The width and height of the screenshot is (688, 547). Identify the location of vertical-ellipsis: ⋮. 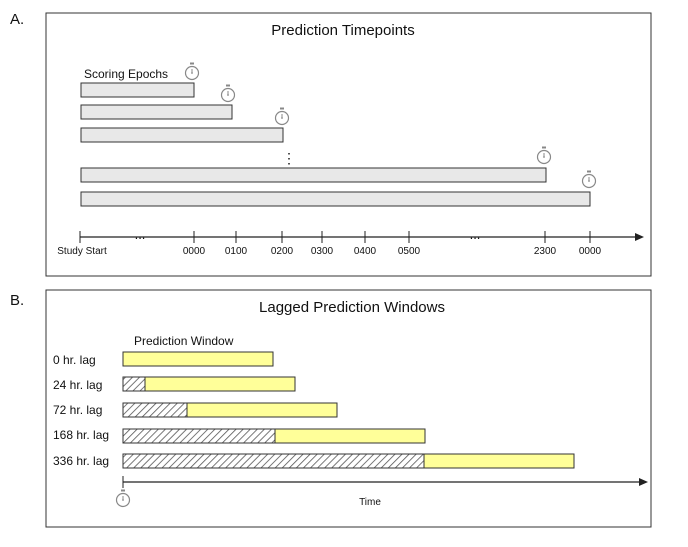
(289, 158).